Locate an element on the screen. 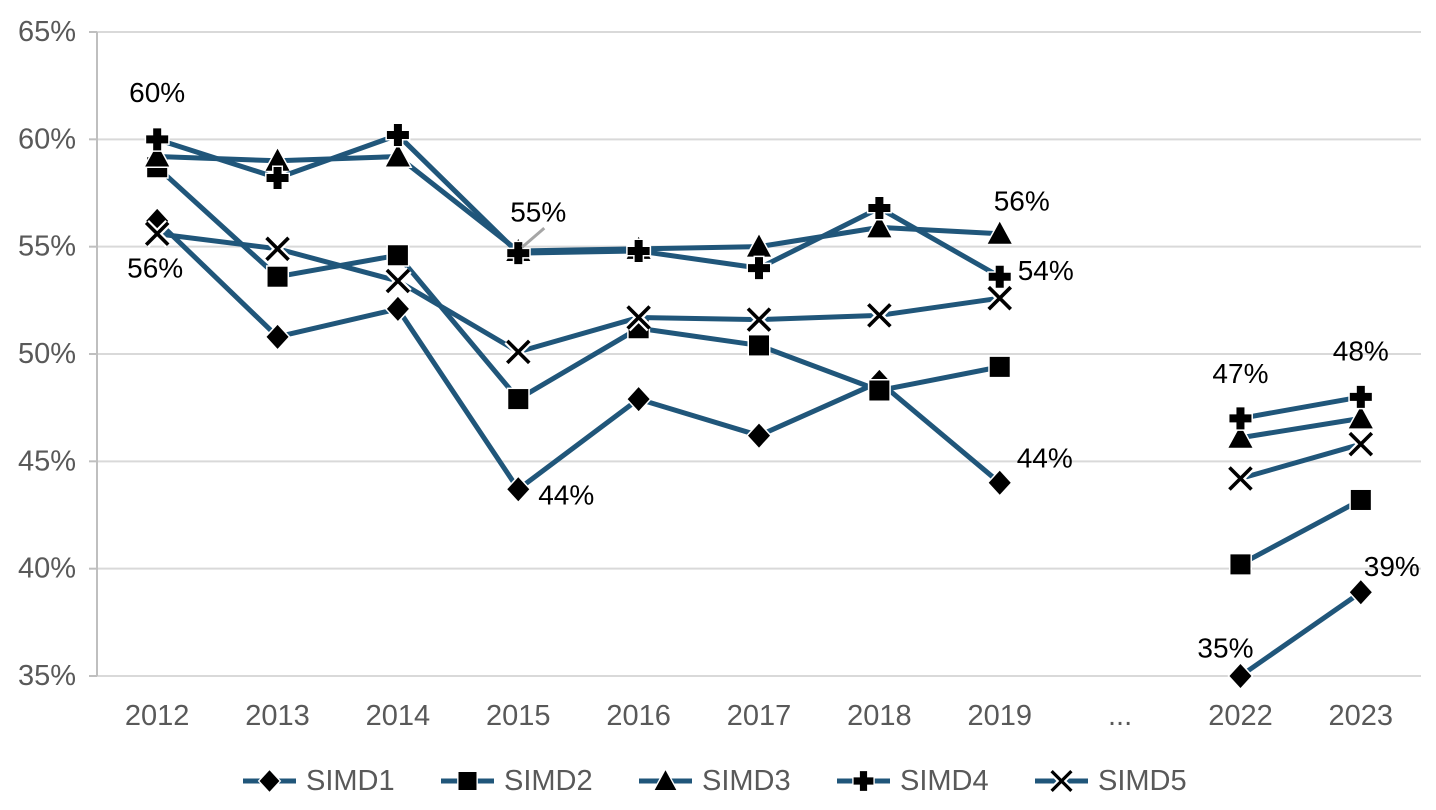 This screenshot has width=1436, height=810. data-label: 54% is located at coordinates (1046, 270).